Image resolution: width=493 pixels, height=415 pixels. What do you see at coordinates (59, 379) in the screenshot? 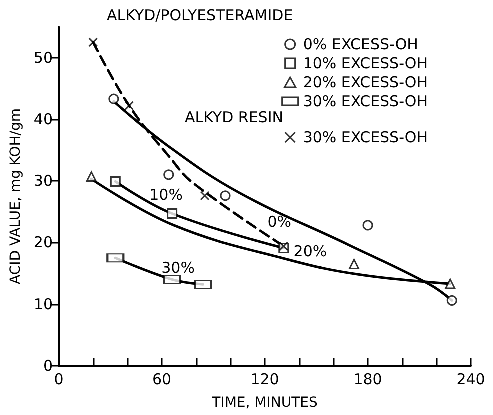
I see `x-tick-label: 0` at bounding box center [59, 379].